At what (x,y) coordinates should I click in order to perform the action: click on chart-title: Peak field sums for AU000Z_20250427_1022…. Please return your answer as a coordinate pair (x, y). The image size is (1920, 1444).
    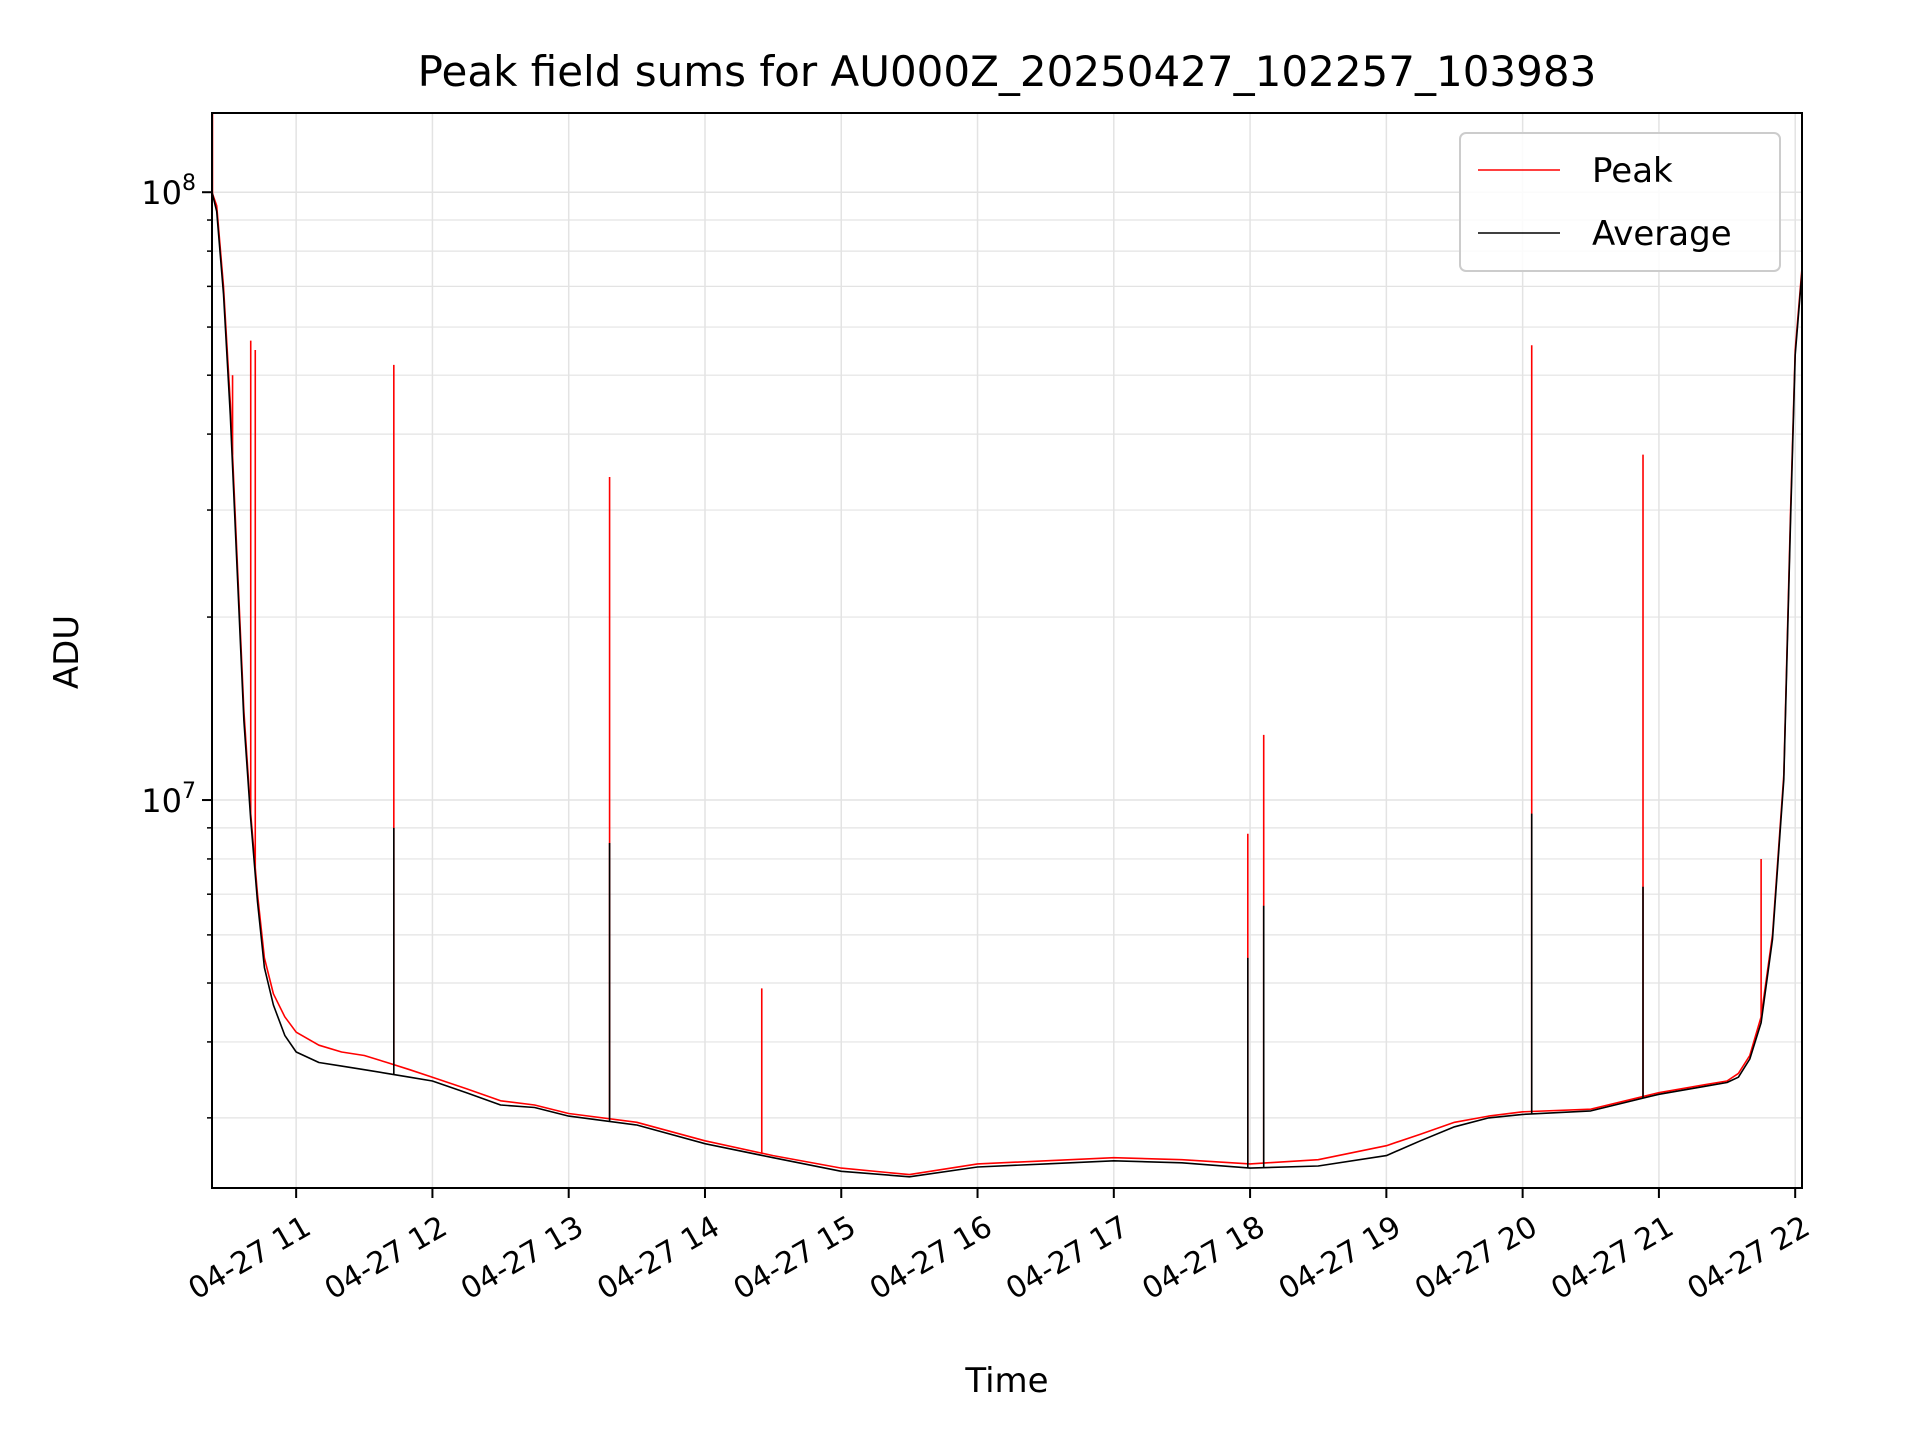
    Looking at the image, I should click on (1007, 71).